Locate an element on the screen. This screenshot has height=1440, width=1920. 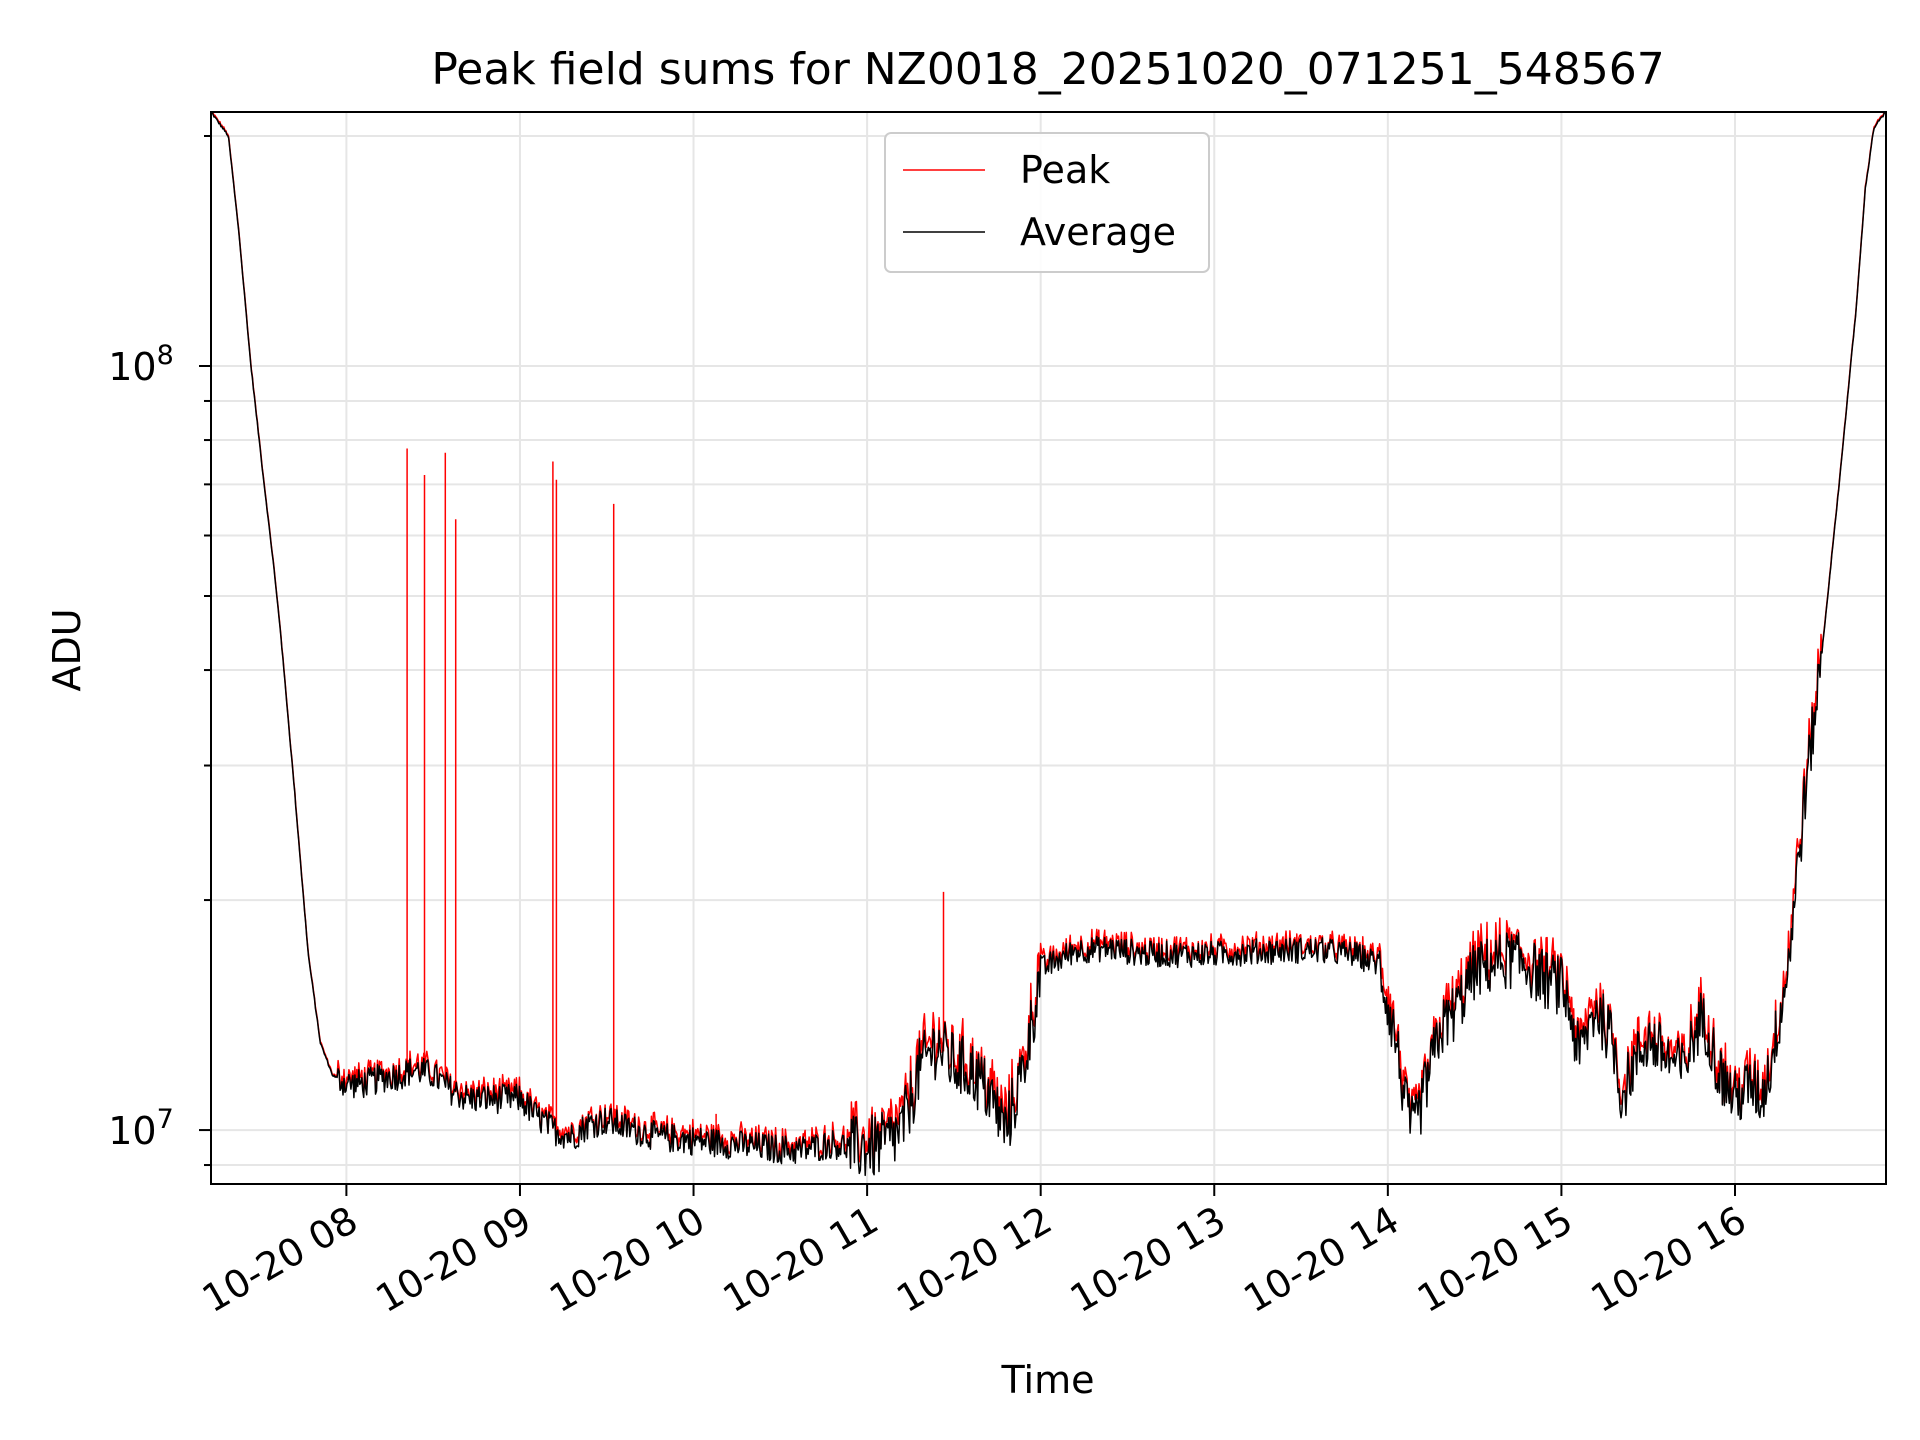
legend-box is located at coordinates (1047, 202).